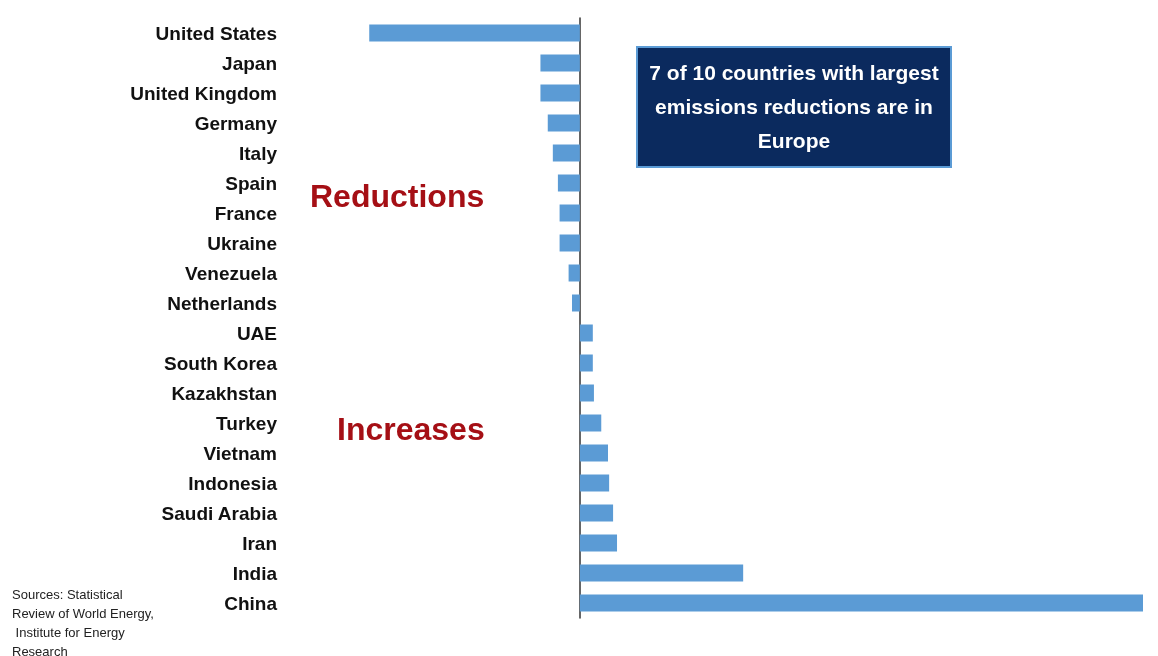 Image resolution: width=1158 pixels, height=656 pixels. Describe the element at coordinates (397, 196) in the screenshot. I see `annotation: Reductions` at that location.